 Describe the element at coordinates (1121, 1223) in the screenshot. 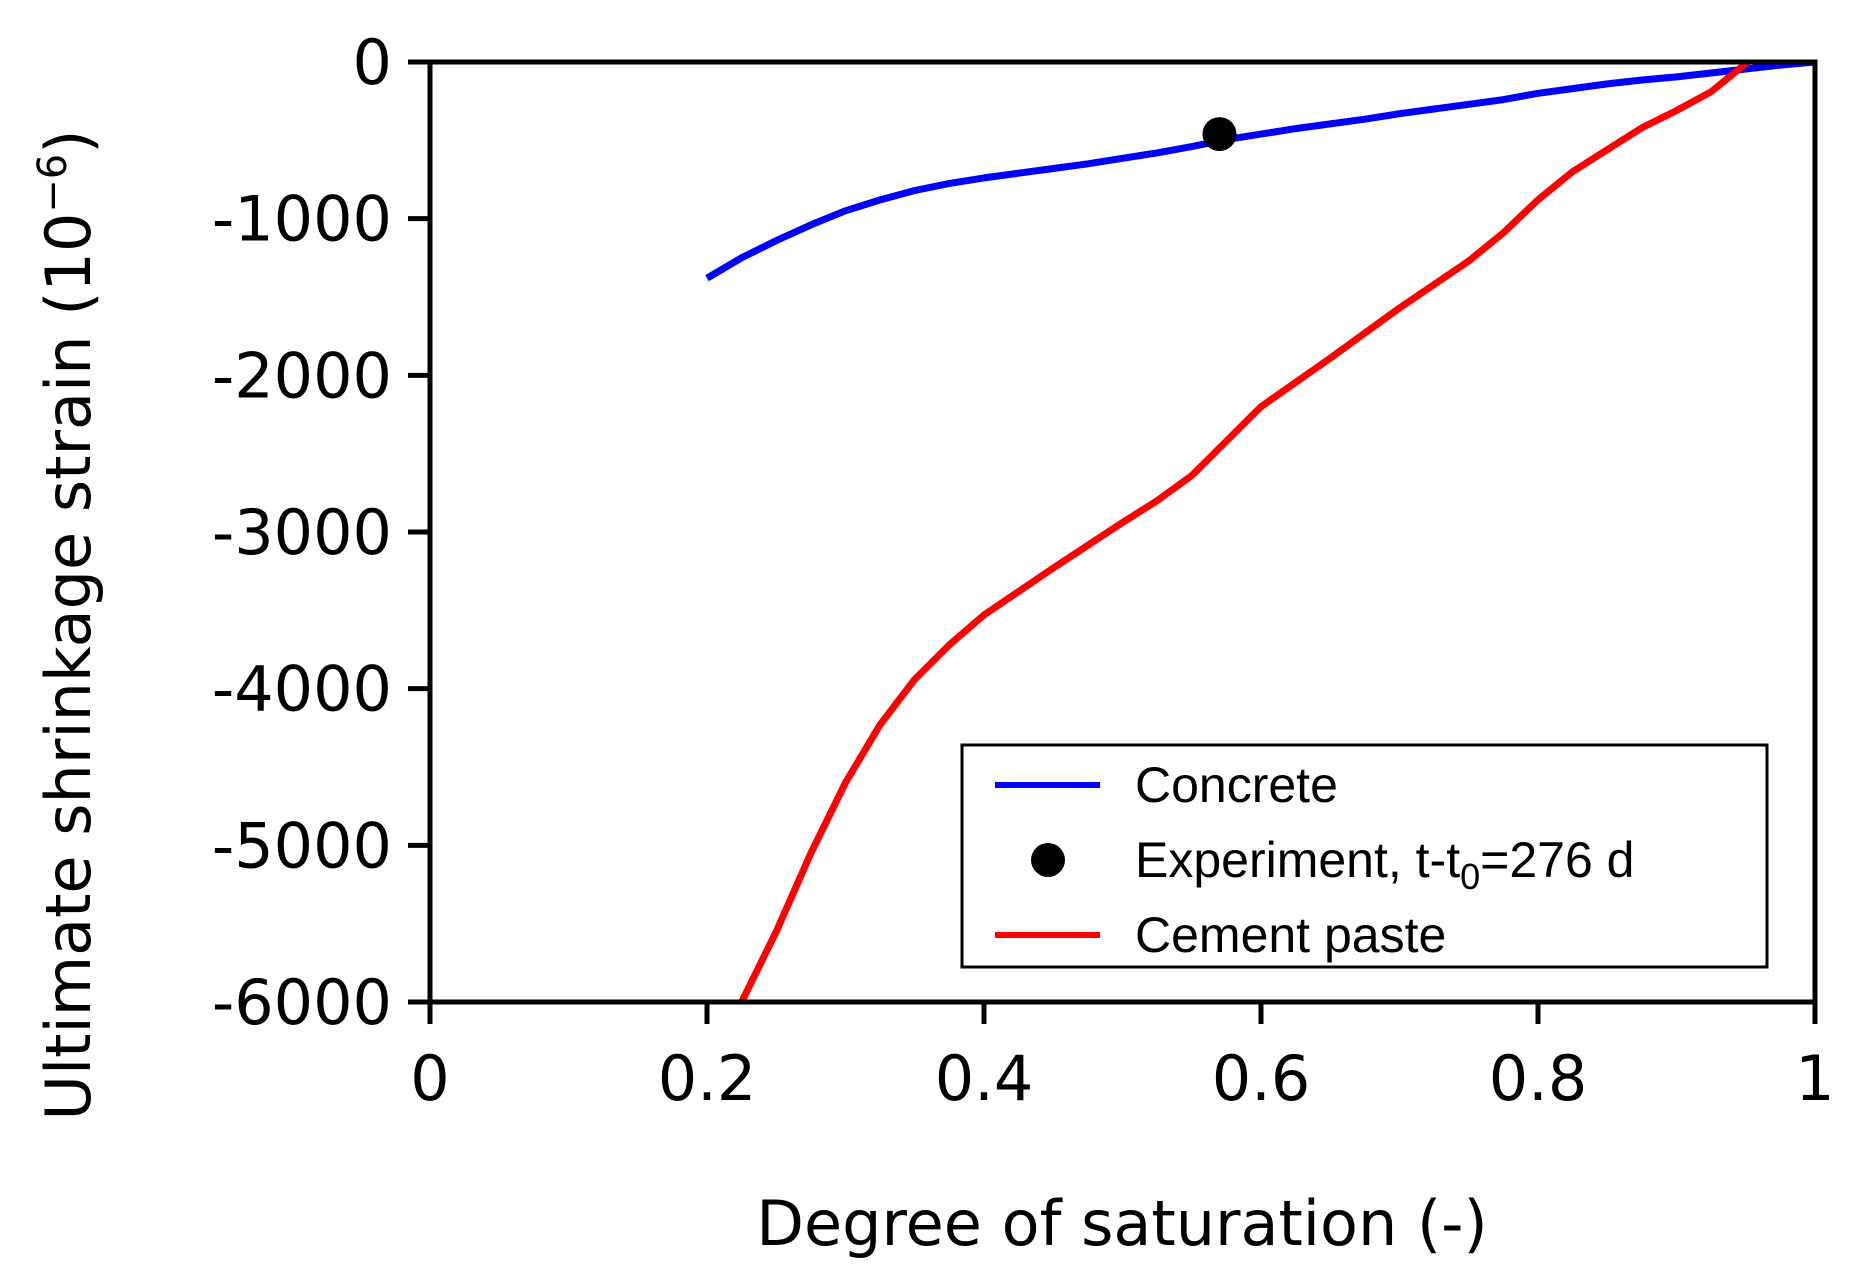

I see `x-axis-title: Degree of saturation (-)` at that location.